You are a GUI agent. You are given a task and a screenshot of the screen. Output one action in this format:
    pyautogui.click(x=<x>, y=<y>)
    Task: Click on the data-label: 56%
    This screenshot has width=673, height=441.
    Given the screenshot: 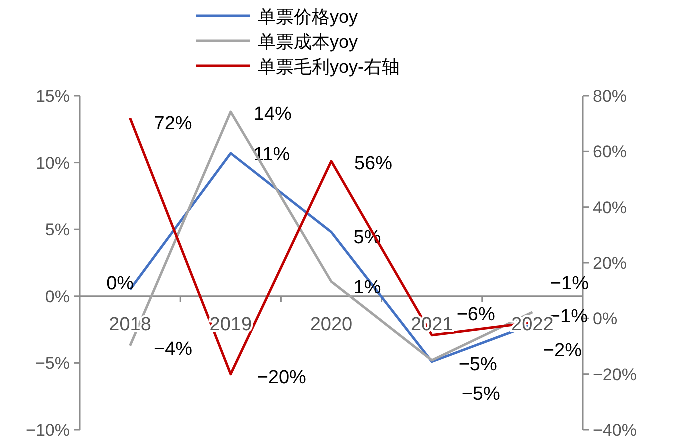 What is the action you would take?
    pyautogui.click(x=373, y=163)
    